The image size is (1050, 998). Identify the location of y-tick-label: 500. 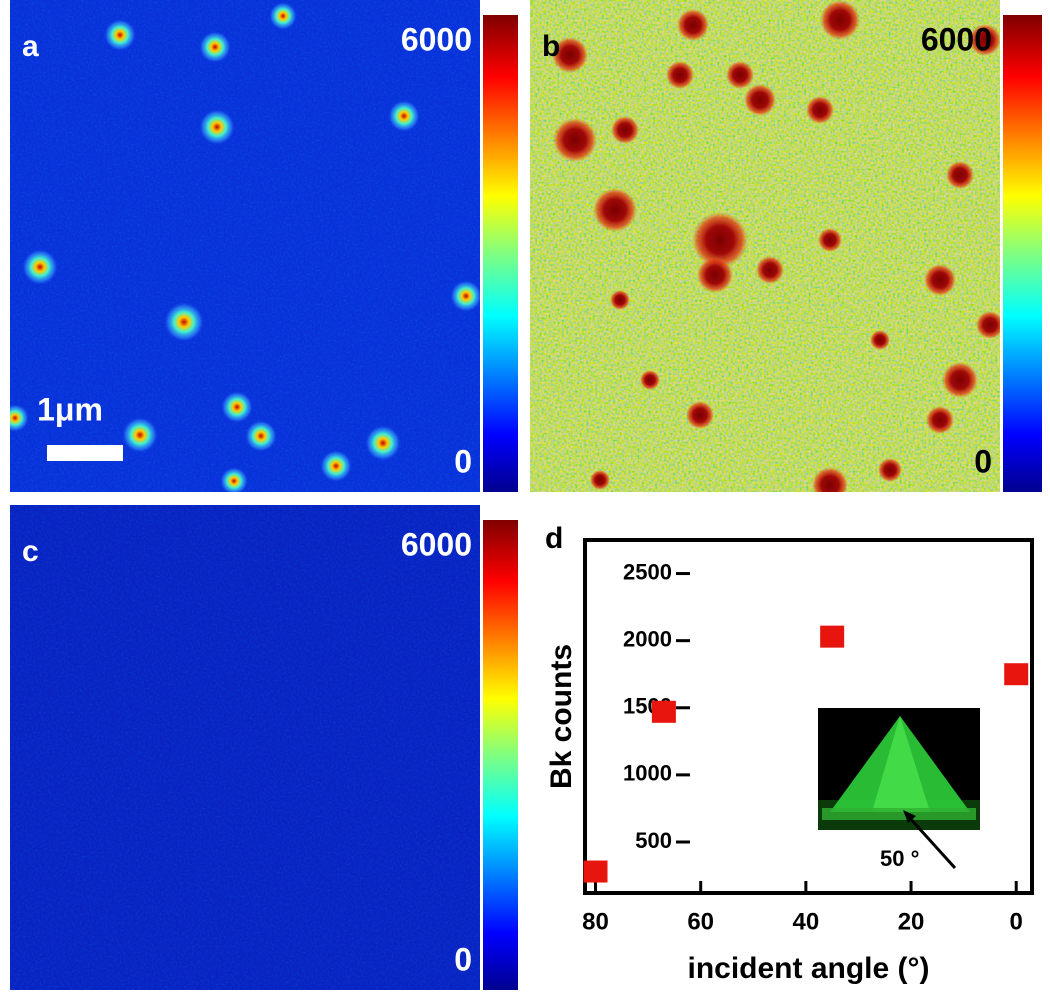
(653, 840).